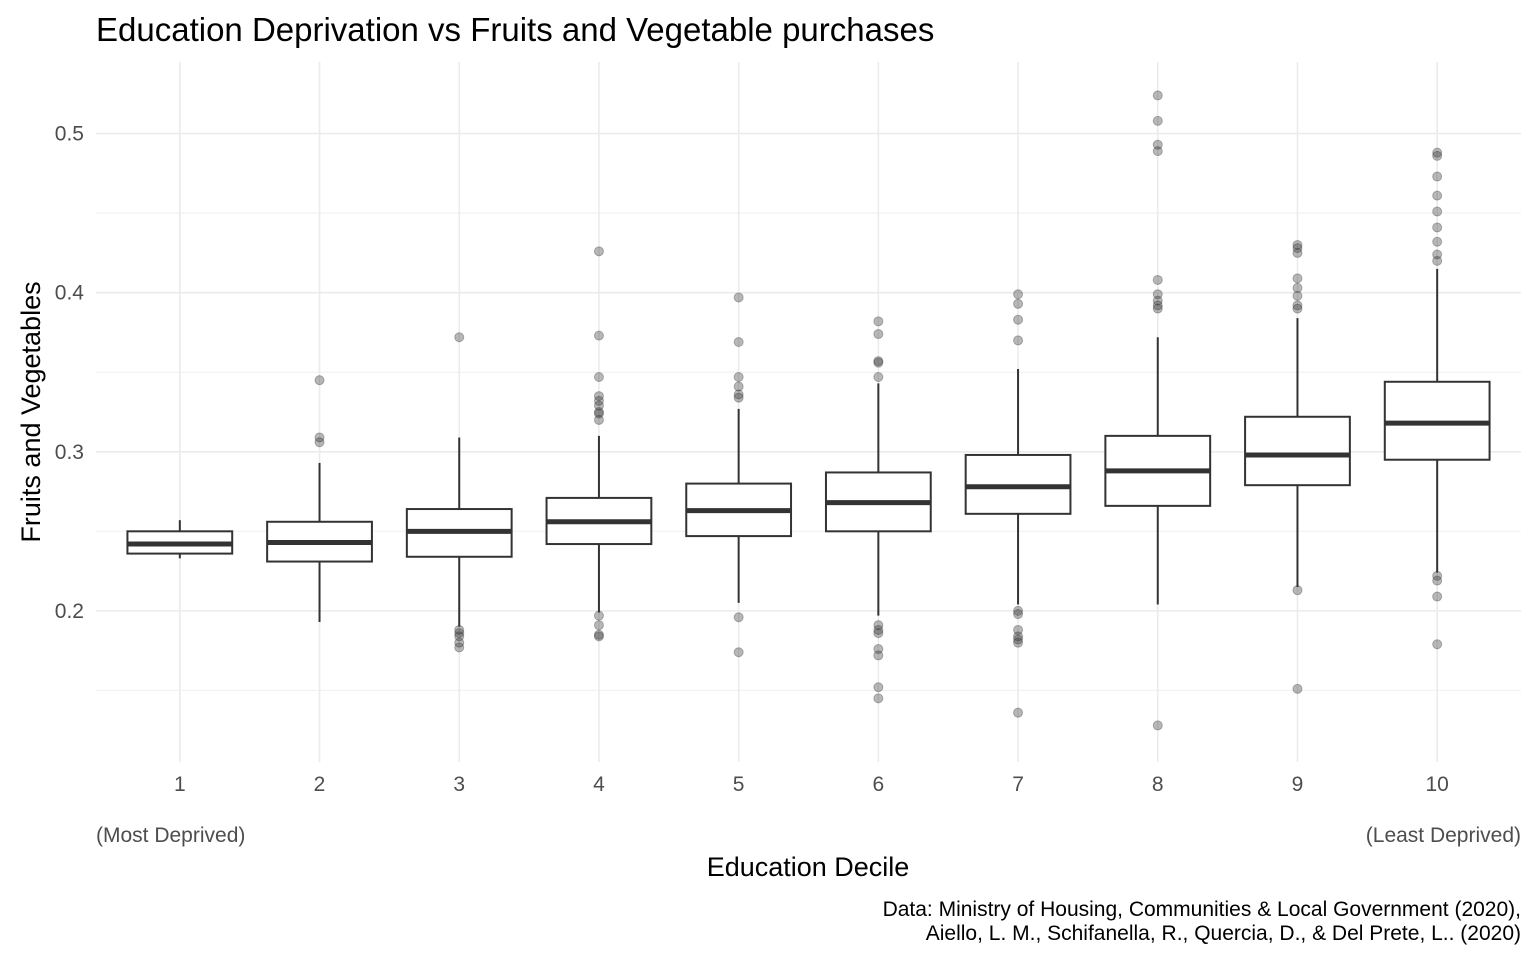  I want to click on y-tick-label: 0.4, so click(70, 293).